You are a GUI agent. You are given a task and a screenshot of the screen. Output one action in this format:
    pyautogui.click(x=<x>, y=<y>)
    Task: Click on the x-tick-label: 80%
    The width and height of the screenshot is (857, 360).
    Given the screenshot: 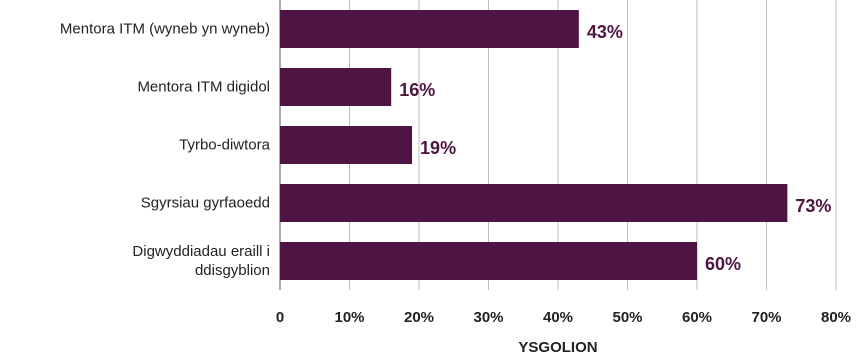 What is the action you would take?
    pyautogui.click(x=836, y=317)
    